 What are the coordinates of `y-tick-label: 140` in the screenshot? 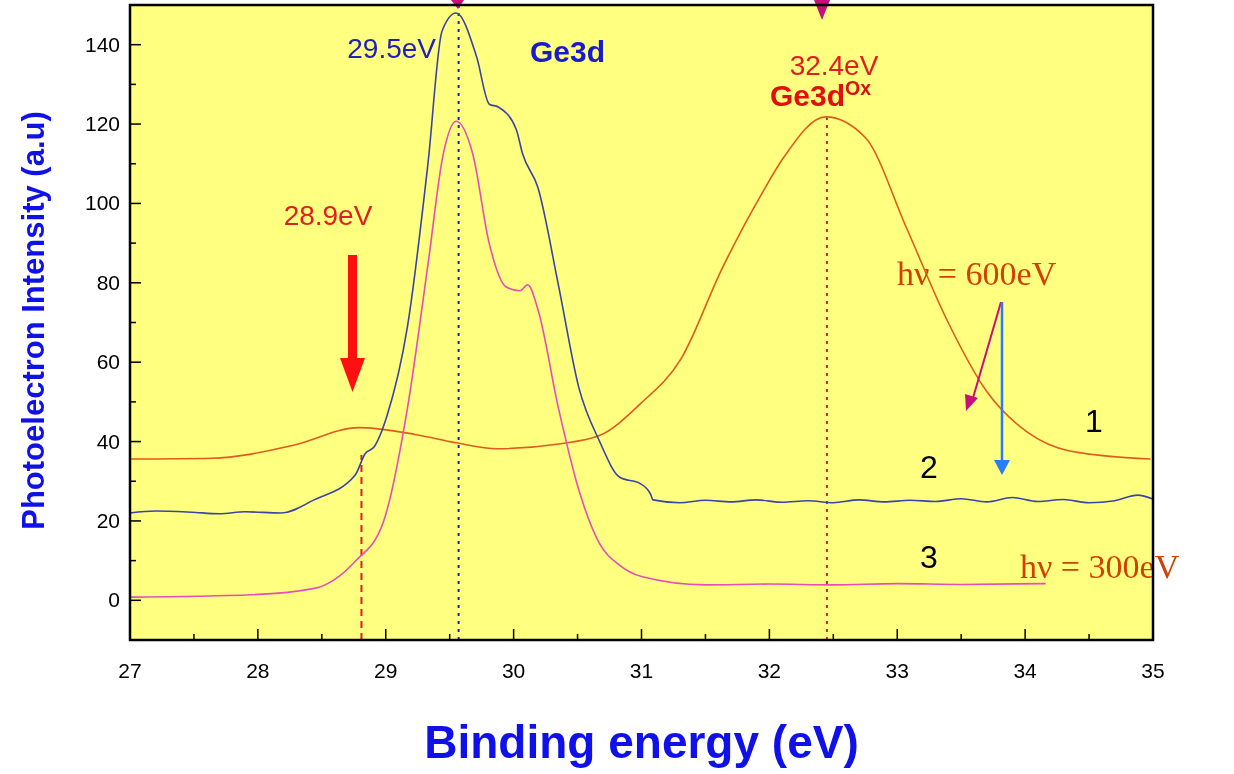 It's located at (102, 44).